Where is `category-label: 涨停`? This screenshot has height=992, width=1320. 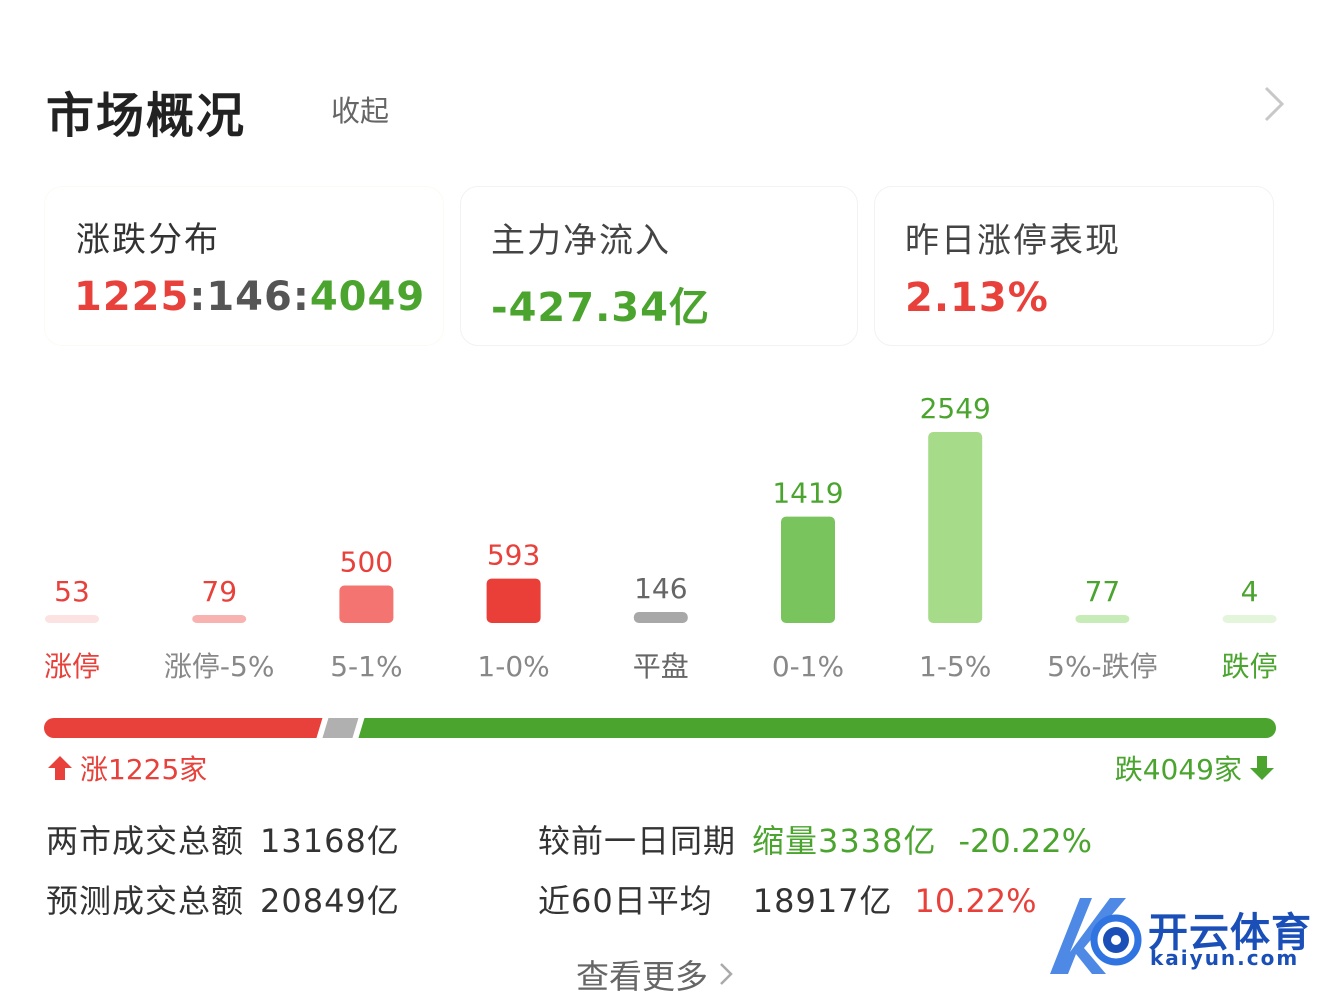 category-label: 涨停 is located at coordinates (72, 666).